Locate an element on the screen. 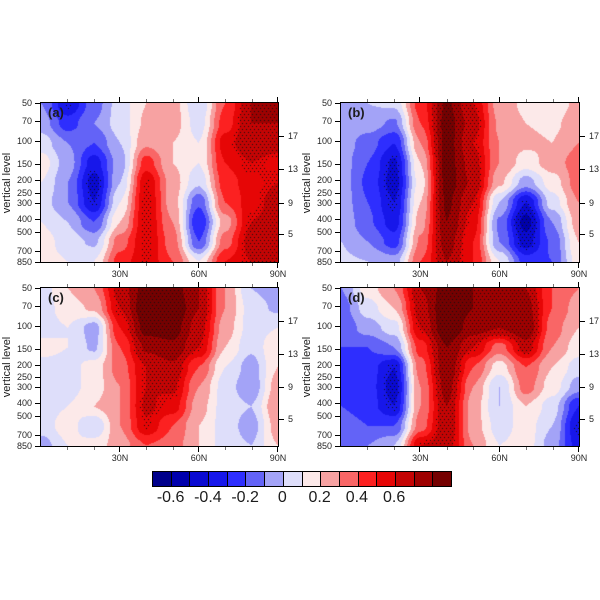 This screenshot has height=600, width=600. right-tick-label: 9 is located at coordinates (592, 386).